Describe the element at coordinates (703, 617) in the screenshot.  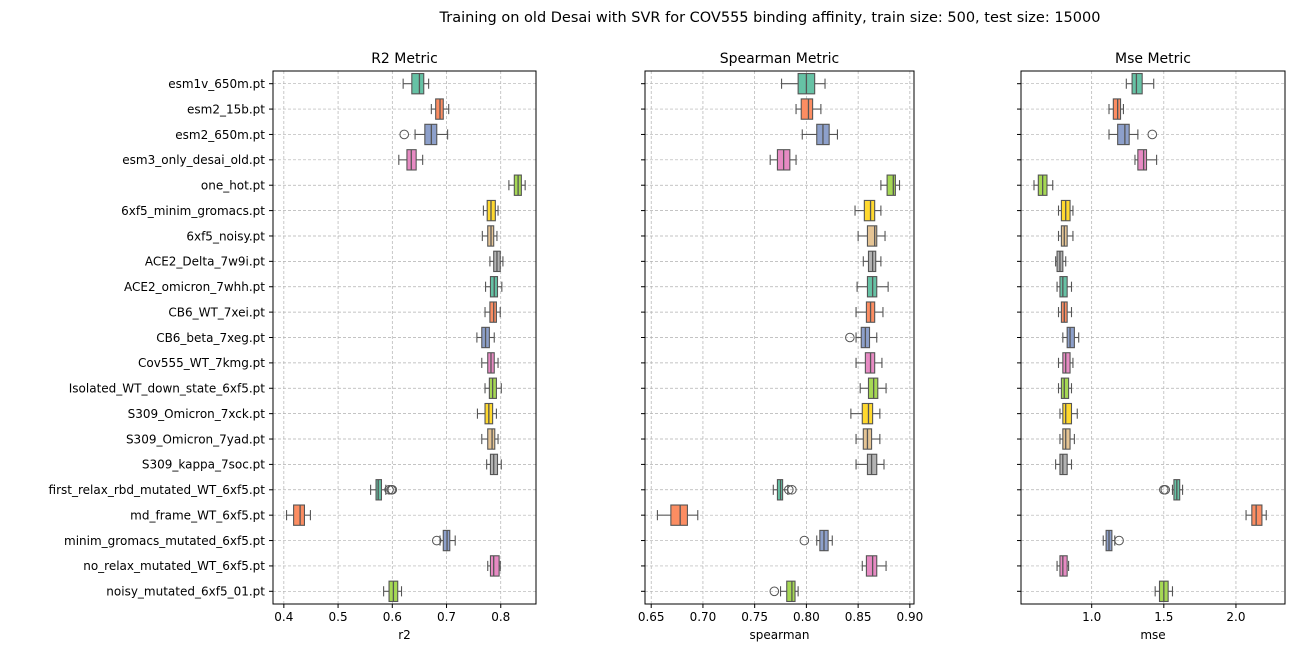
I see `x-tick-label: 0.70` at that location.